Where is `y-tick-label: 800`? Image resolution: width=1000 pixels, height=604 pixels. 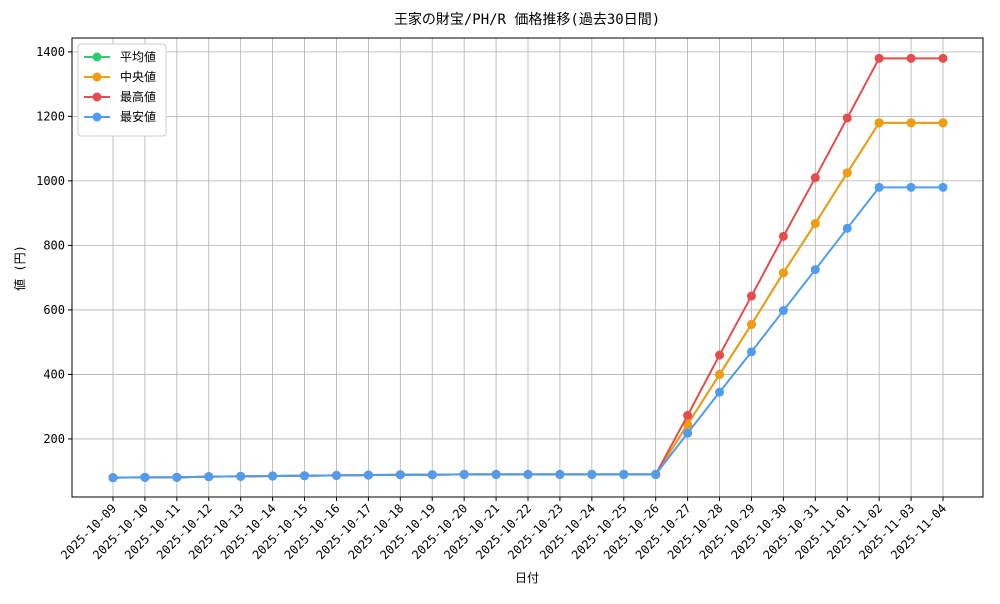
y-tick-label: 800 is located at coordinates (54, 245).